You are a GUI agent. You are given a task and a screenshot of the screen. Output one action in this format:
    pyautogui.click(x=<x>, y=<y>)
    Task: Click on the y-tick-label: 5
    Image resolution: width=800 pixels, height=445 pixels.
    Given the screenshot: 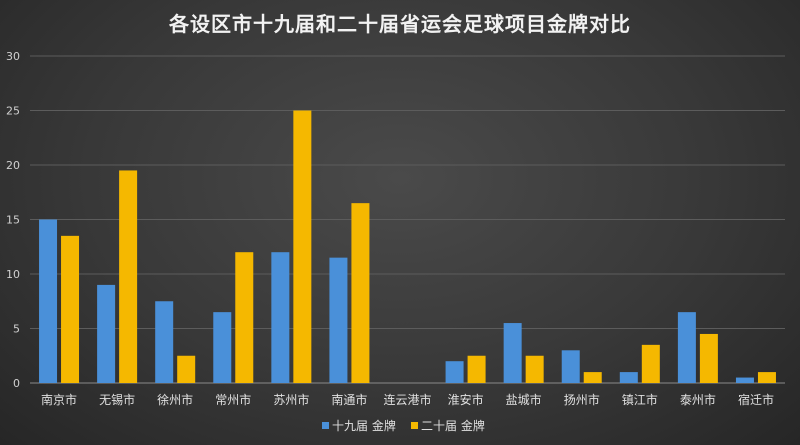 What is the action you would take?
    pyautogui.click(x=16, y=329)
    